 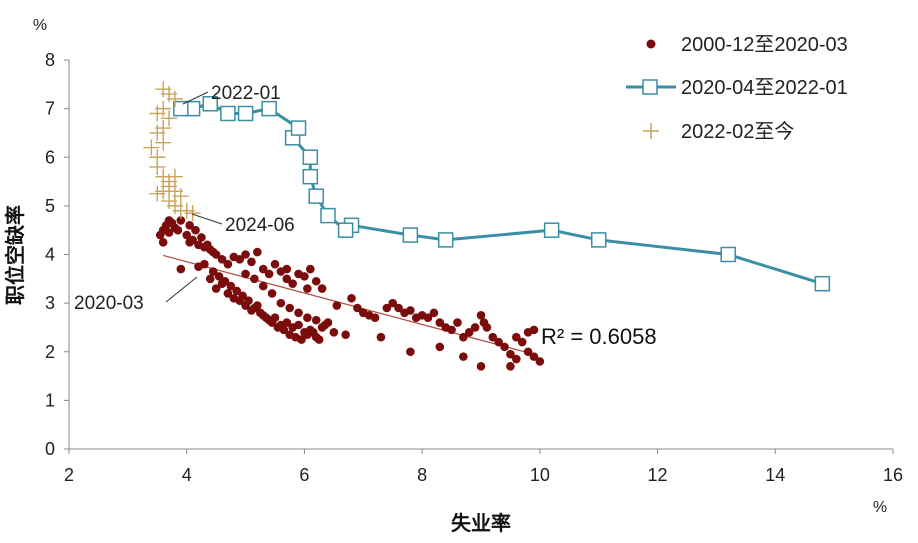 What do you see at coordinates (540, 475) in the screenshot?
I see `x-tick-label: 10` at bounding box center [540, 475].